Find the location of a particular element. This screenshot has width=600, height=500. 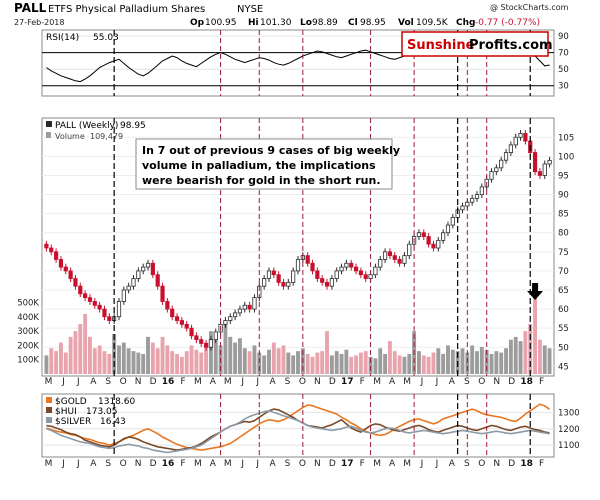

copyright: @ StockCharts.com is located at coordinates (529, 7).